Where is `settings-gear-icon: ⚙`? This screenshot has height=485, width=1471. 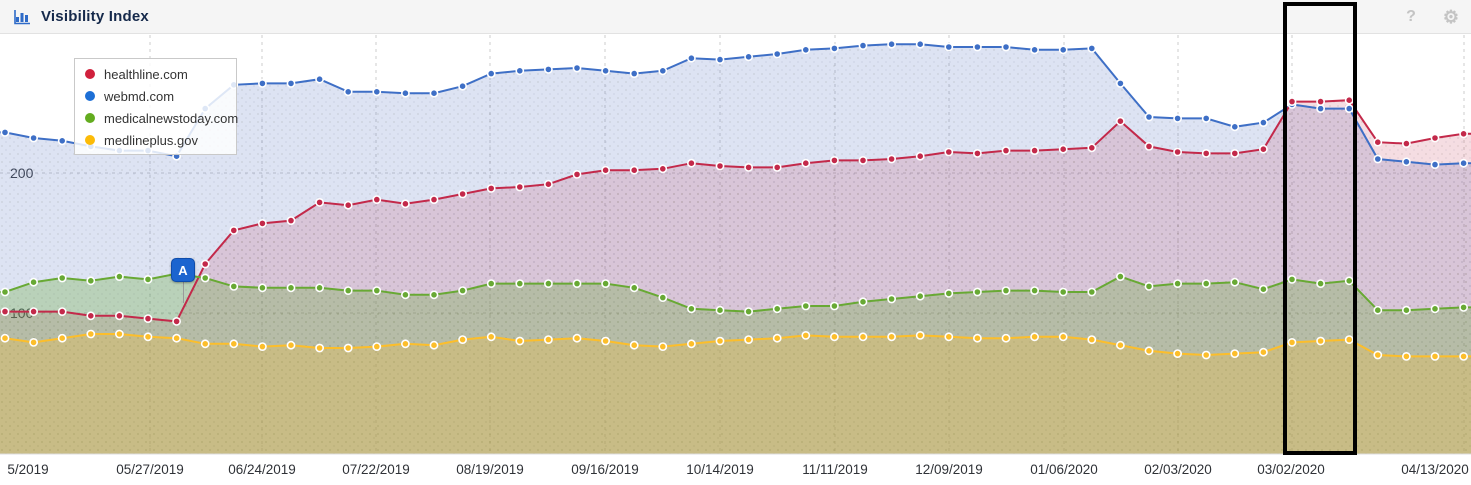 settings-gear-icon: ⚙ is located at coordinates (1451, 16).